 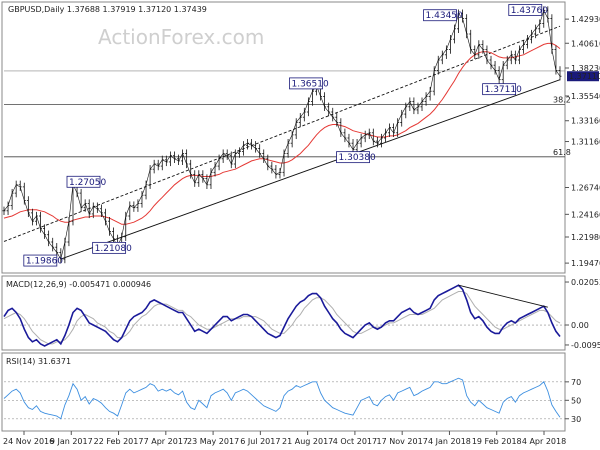 I want to click on macd-label: MACD(12,26,9) -0.005471 0.000946, so click(x=78, y=284).